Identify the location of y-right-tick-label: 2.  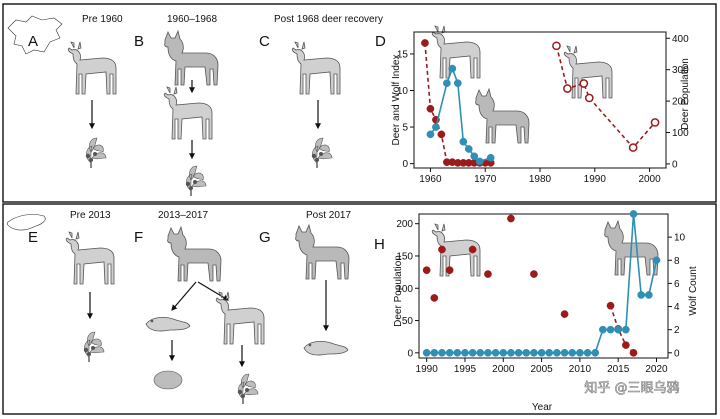
(677, 330).